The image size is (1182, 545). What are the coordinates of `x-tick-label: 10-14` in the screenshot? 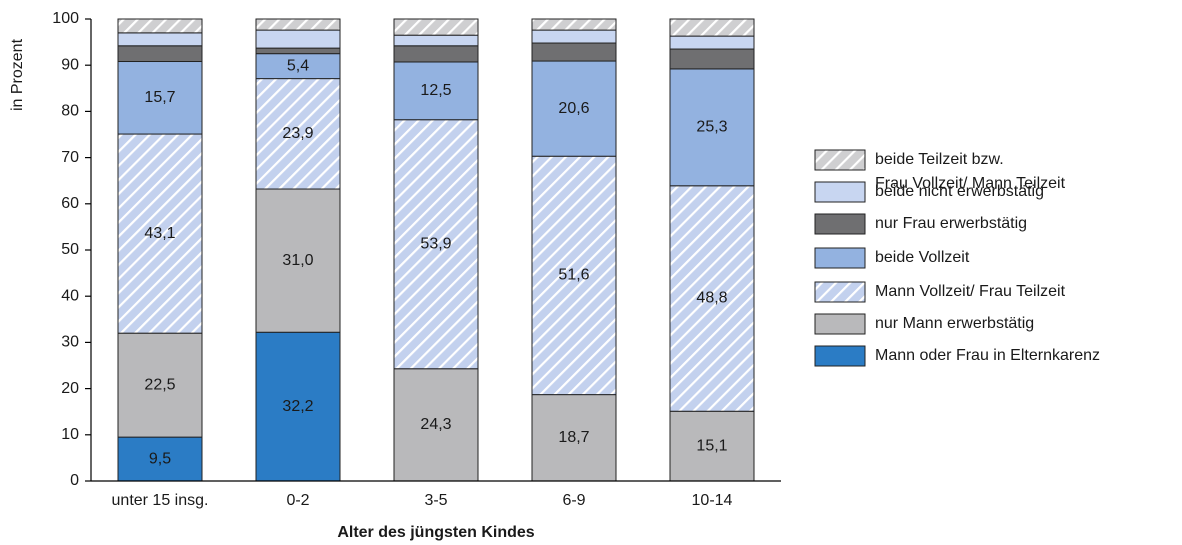 It's located at (712, 500).